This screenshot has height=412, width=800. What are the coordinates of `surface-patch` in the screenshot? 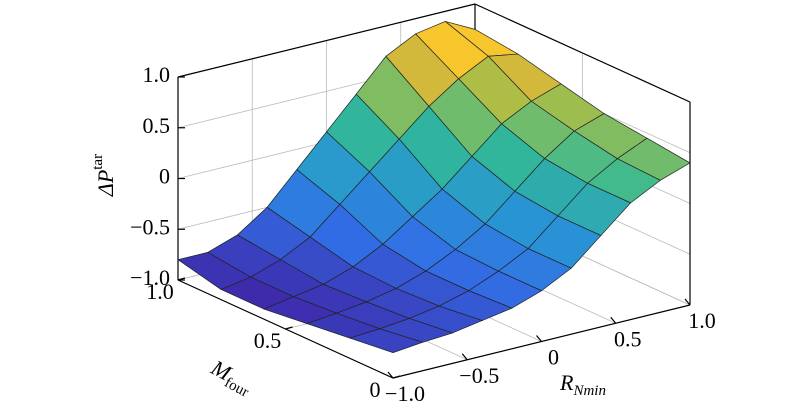 It's located at (386, 340).